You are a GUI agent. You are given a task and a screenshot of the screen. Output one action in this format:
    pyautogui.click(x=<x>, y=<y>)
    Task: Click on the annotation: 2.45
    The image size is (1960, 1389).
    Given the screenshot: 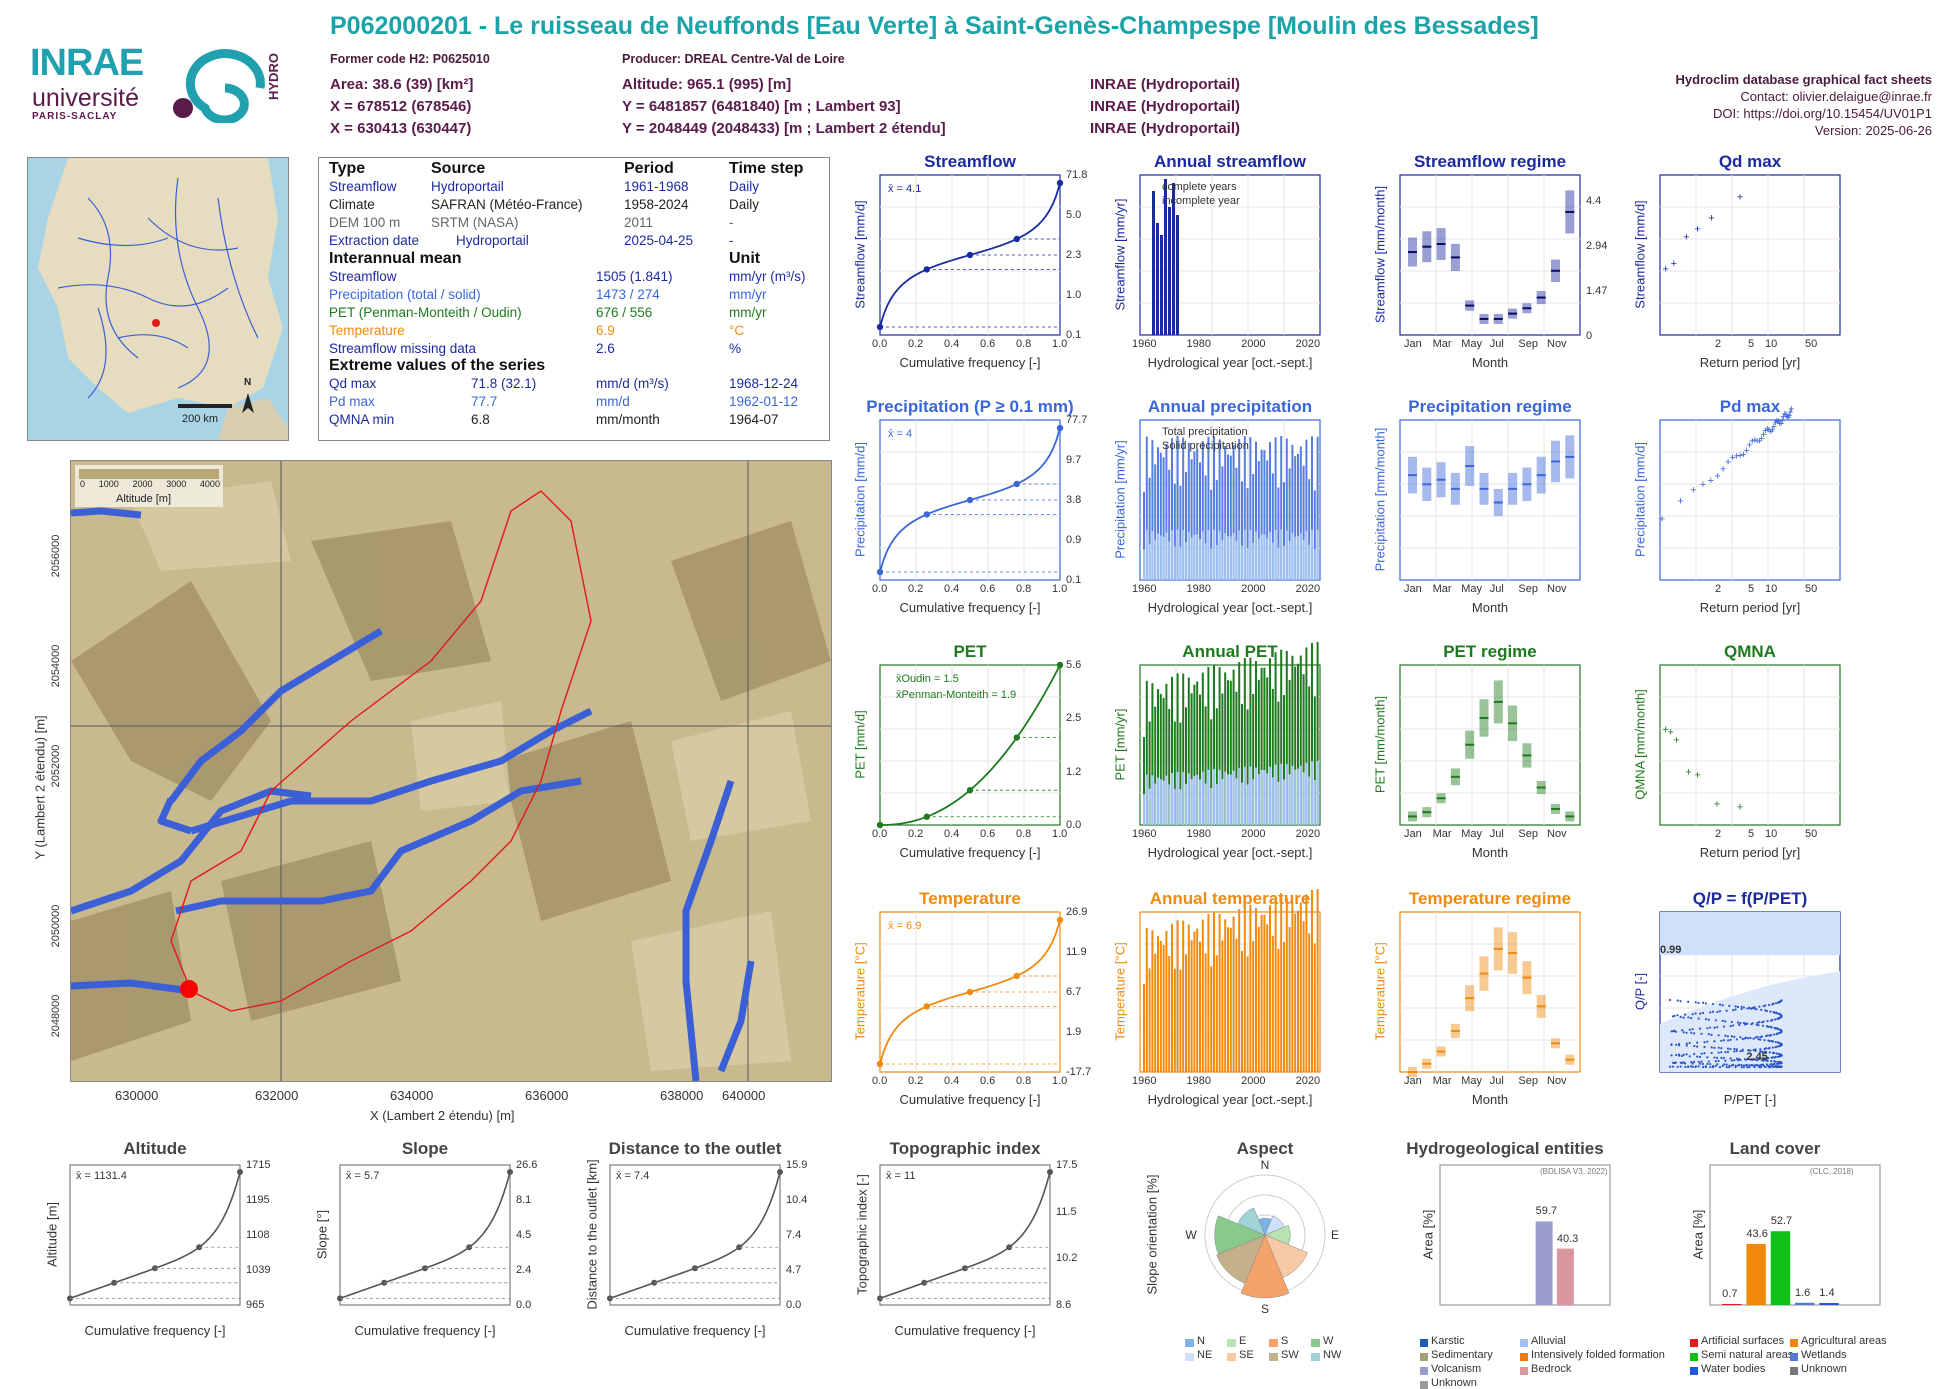 What is the action you would take?
    pyautogui.click(x=1757, y=1057)
    